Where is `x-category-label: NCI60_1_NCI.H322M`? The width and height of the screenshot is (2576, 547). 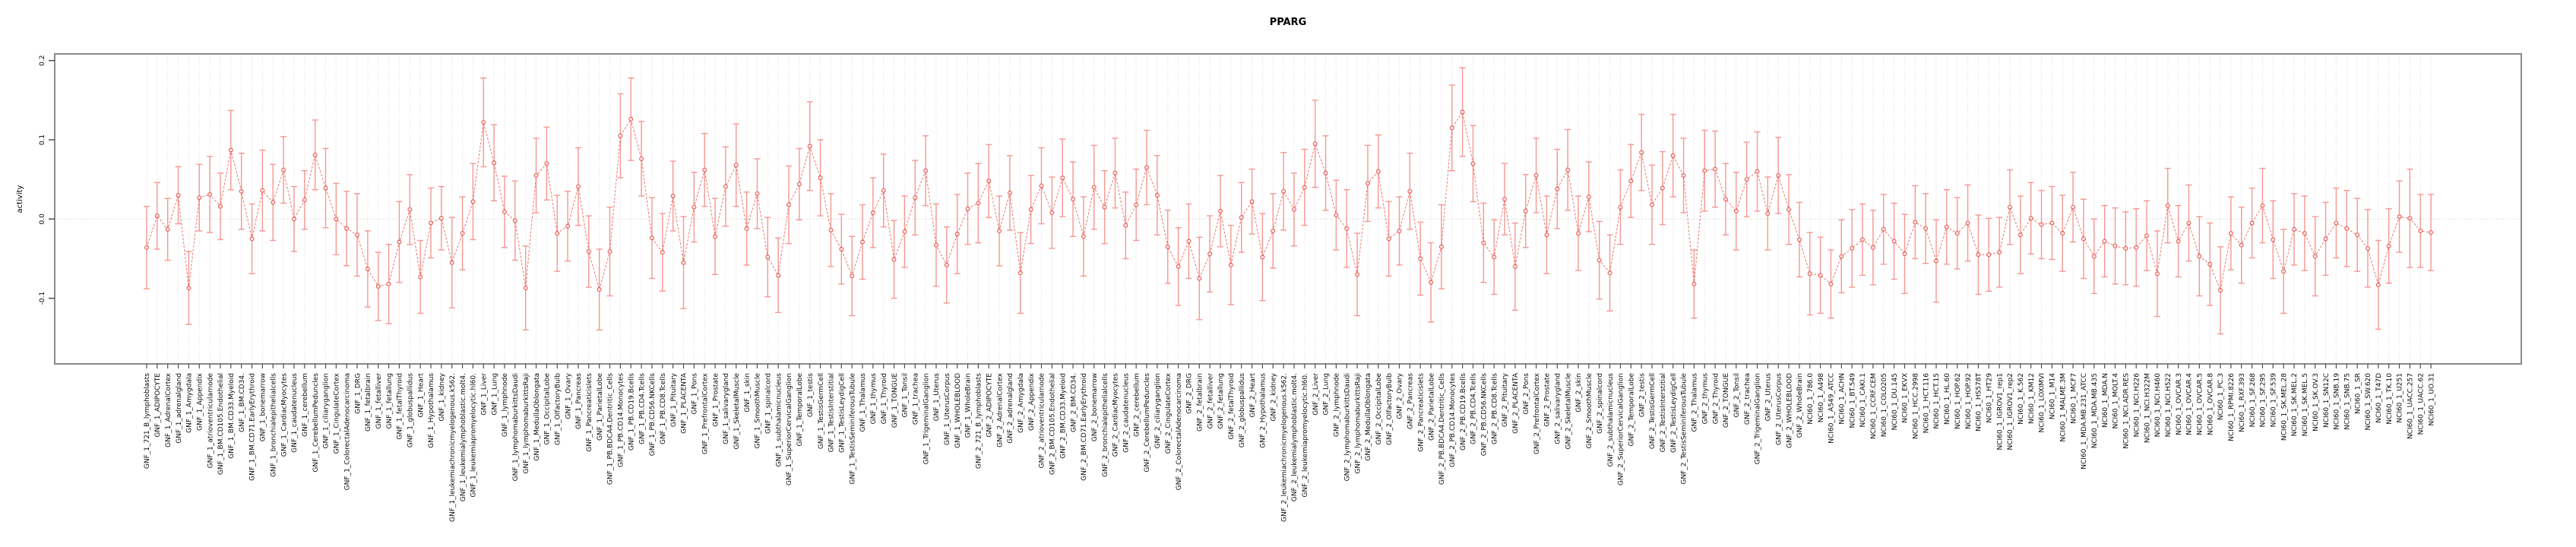 x-category-label: NCI60_1_NCI.H322M is located at coordinates (2147, 408).